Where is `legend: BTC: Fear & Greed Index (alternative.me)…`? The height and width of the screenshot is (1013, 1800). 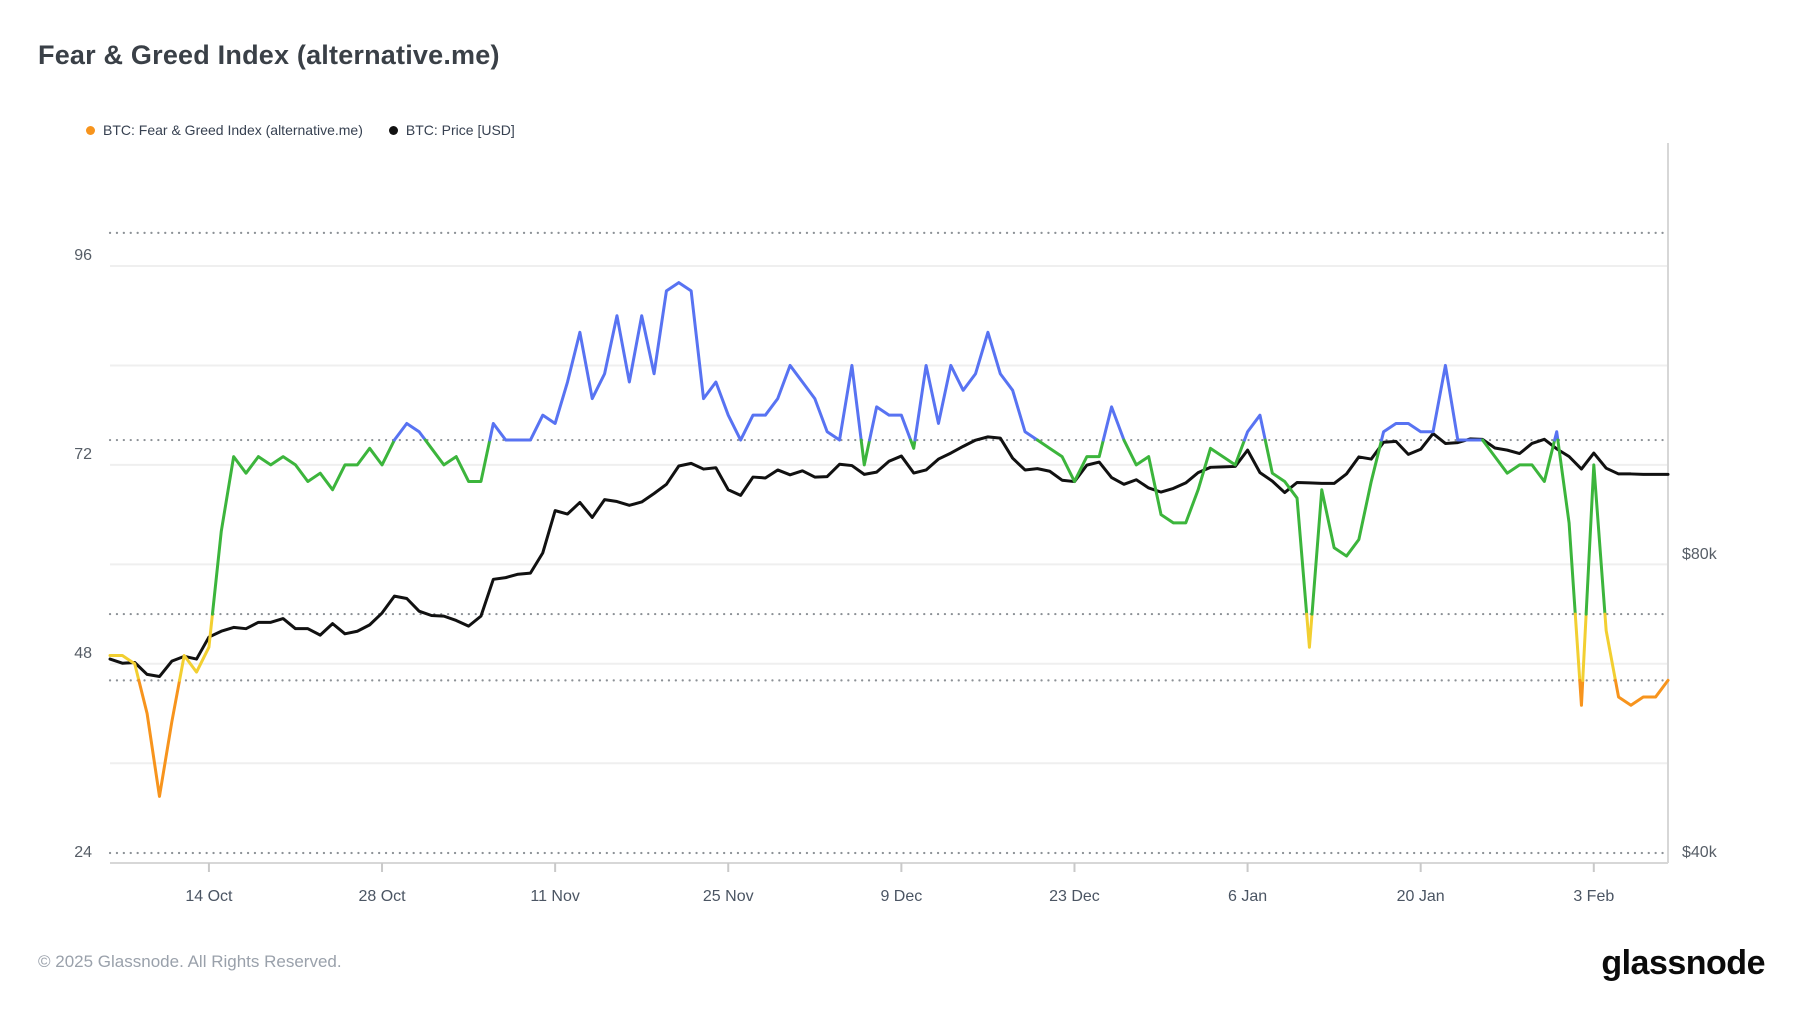 legend: BTC: Fear & Greed Index (alternative.me)… is located at coordinates (313, 130).